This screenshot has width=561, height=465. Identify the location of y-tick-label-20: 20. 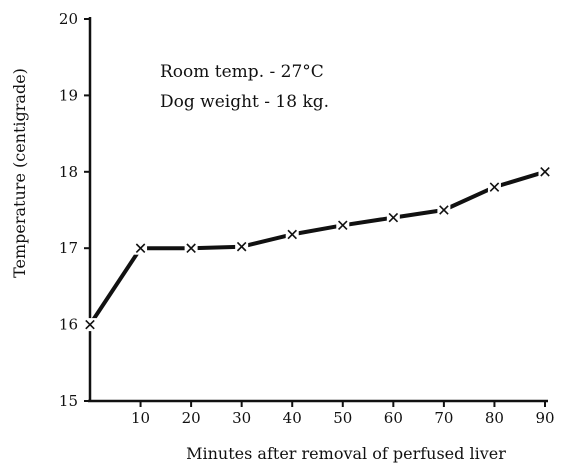
(68, 19).